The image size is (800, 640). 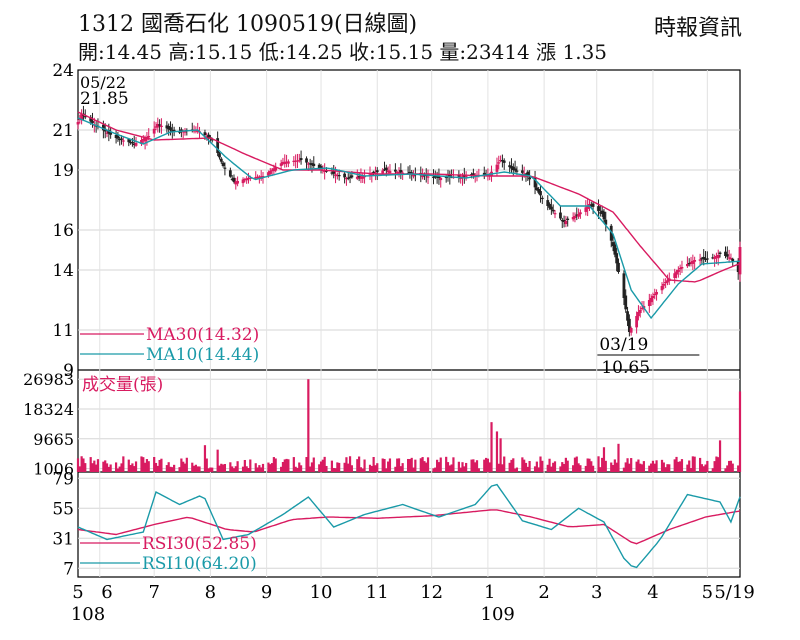 What do you see at coordinates (63, 171) in the screenshot?
I see `price-tick-label: 19` at bounding box center [63, 171].